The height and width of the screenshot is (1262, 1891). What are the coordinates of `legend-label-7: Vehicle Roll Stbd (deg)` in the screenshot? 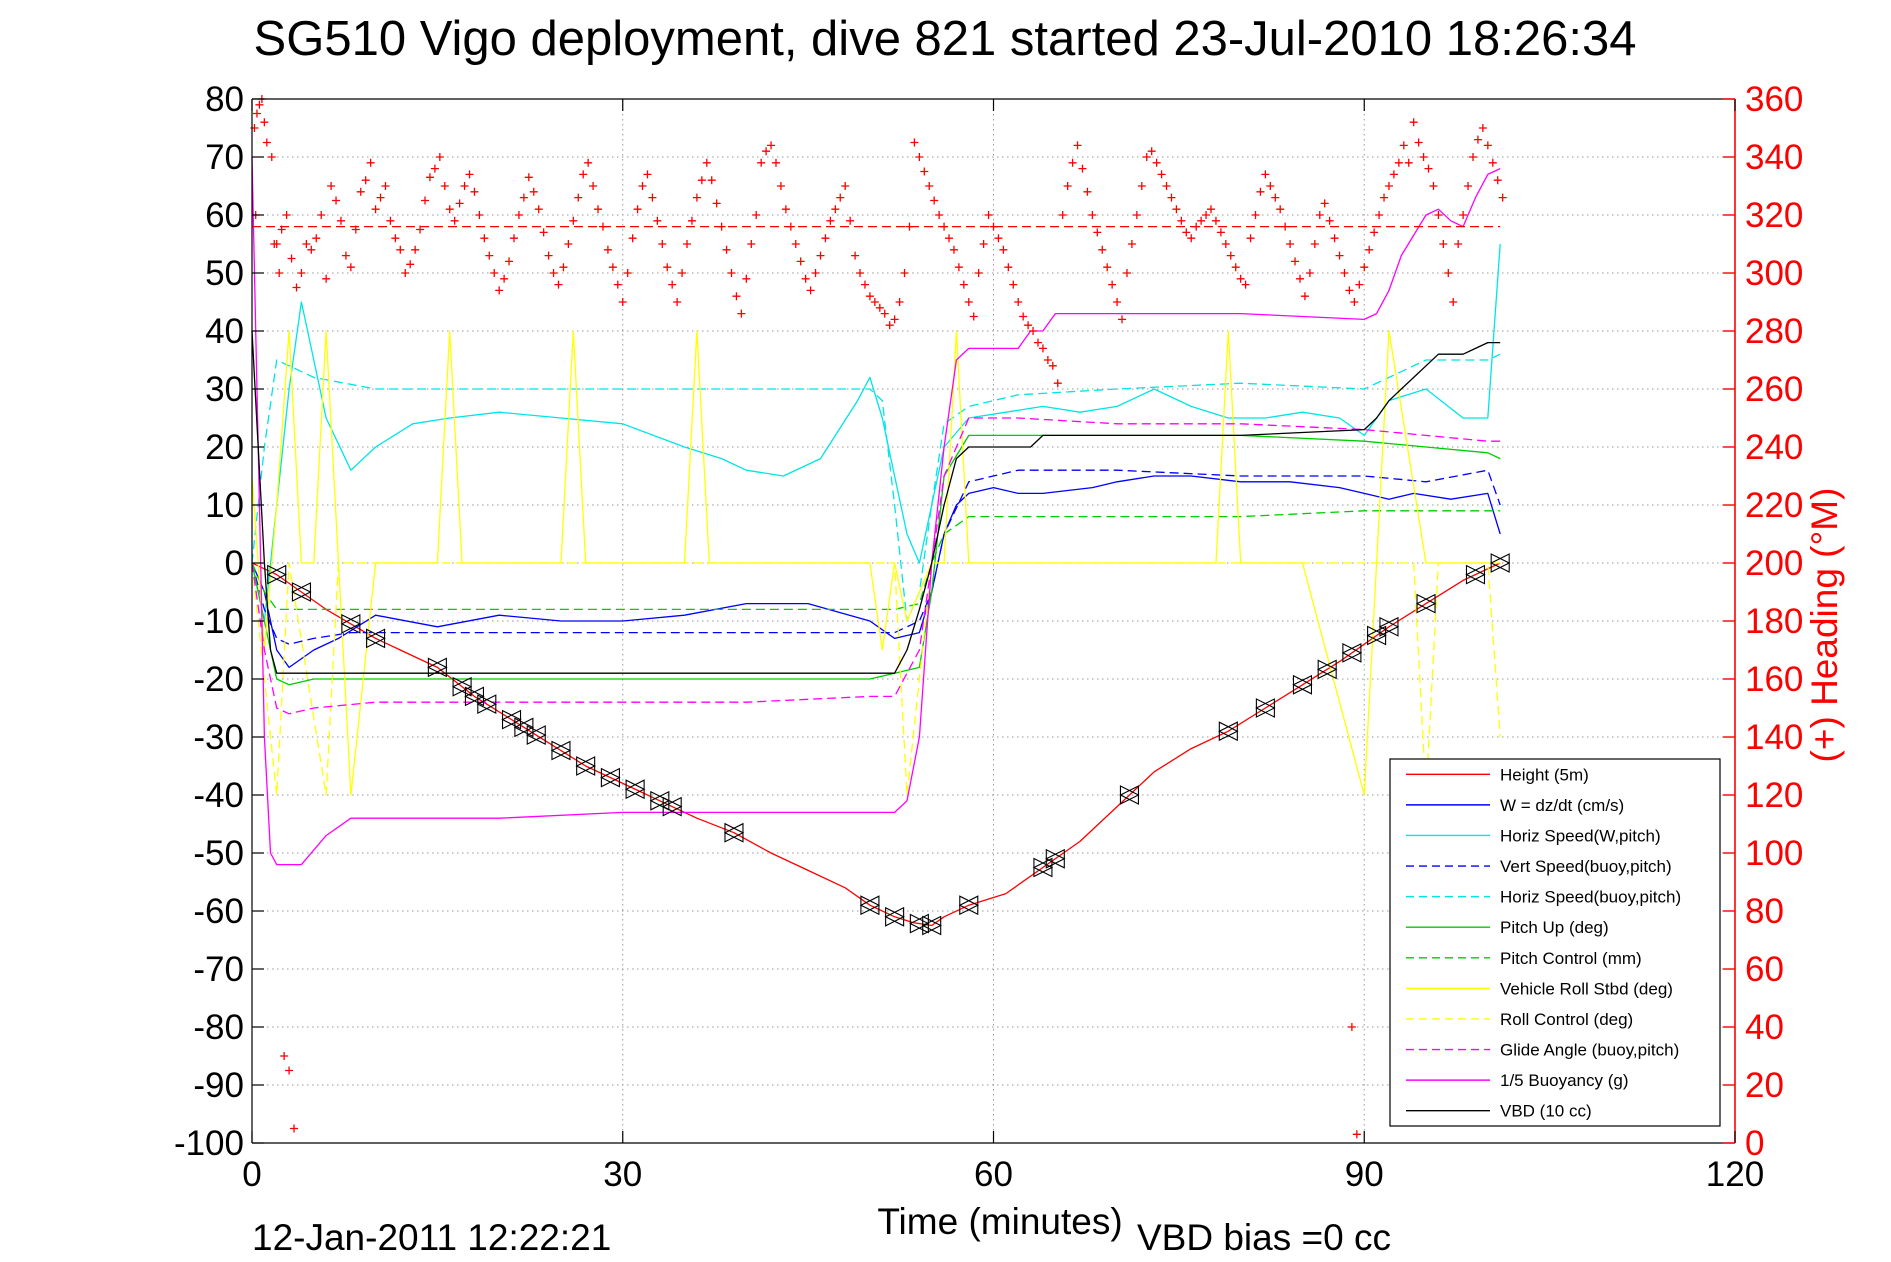 It's located at (1586, 988).